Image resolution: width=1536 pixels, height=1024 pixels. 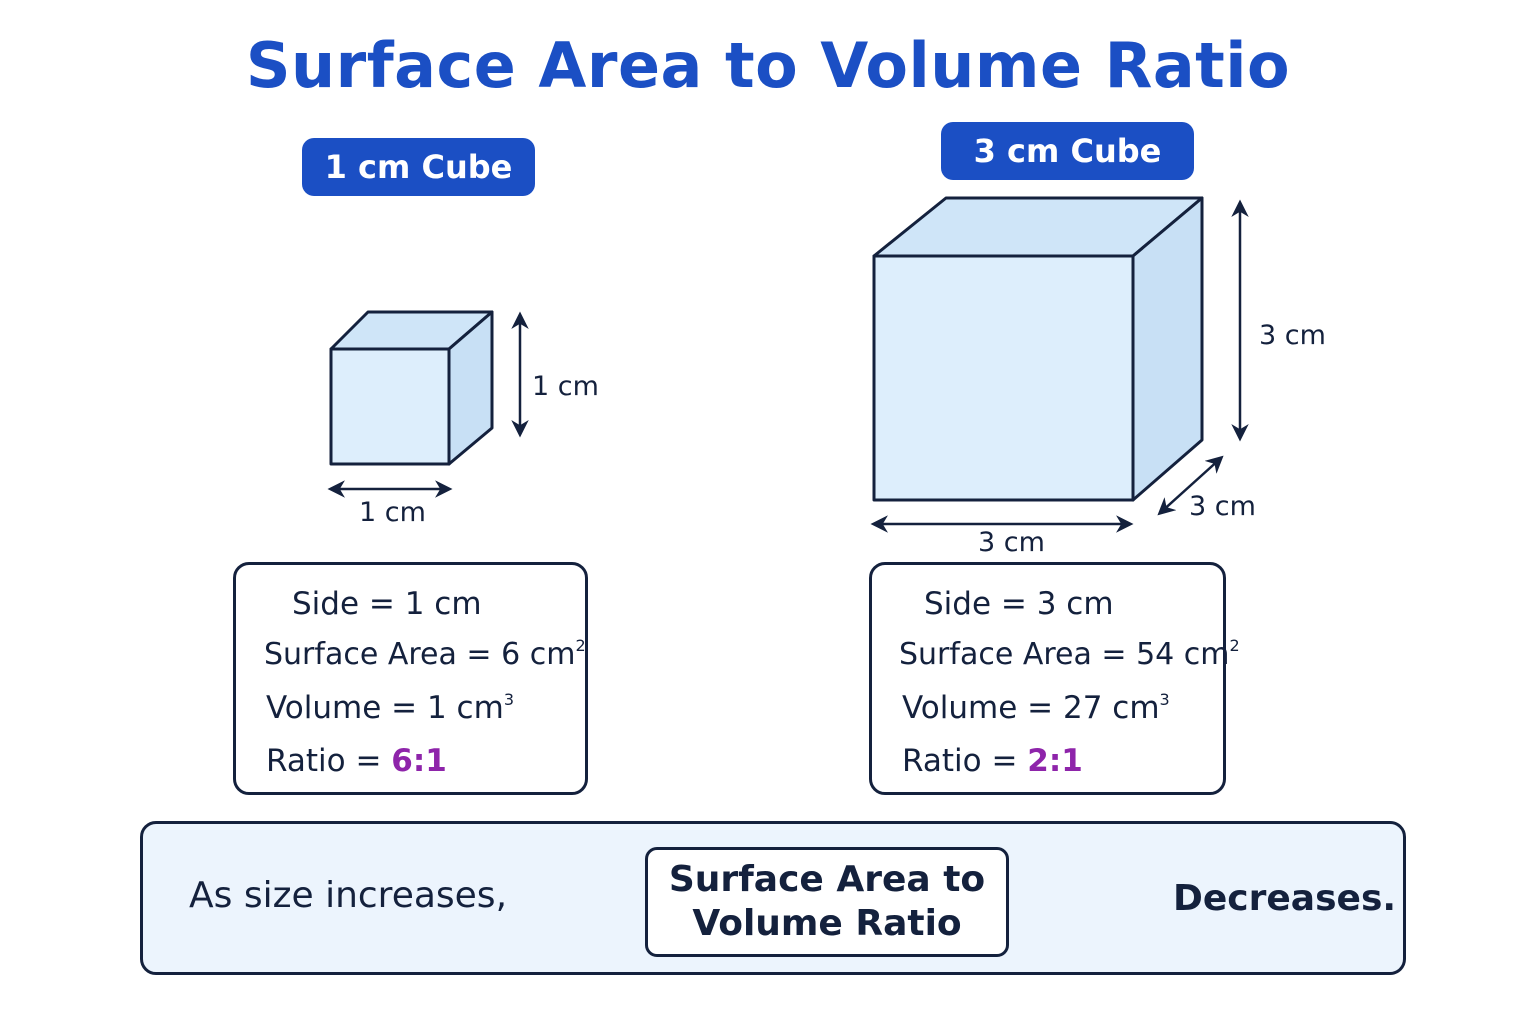 What do you see at coordinates (827, 879) in the screenshot?
I see `summary-center-line1: Surface Area to` at bounding box center [827, 879].